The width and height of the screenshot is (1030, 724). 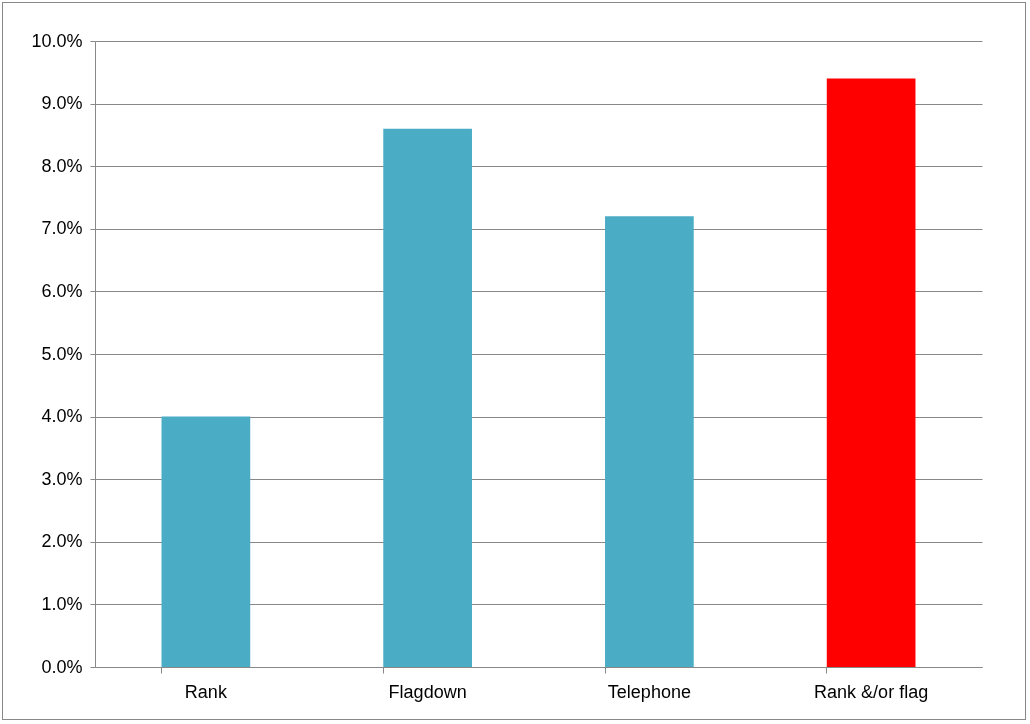 What do you see at coordinates (57, 40) in the screenshot?
I see `y-tick-label: 10.0%` at bounding box center [57, 40].